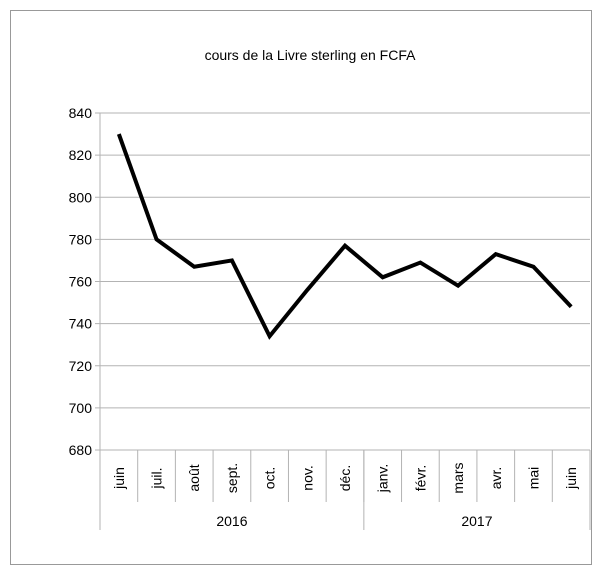 This screenshot has height=566, width=602. Describe the element at coordinates (81, 282) in the screenshot. I see `y-tick-label: 760` at that location.